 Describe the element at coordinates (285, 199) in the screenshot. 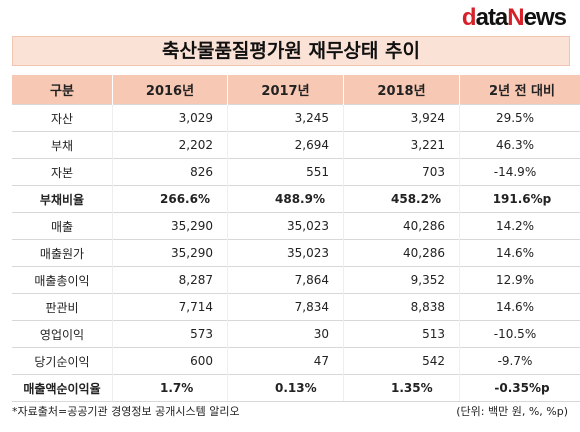

I see `value-cell: 488.9%` at that location.